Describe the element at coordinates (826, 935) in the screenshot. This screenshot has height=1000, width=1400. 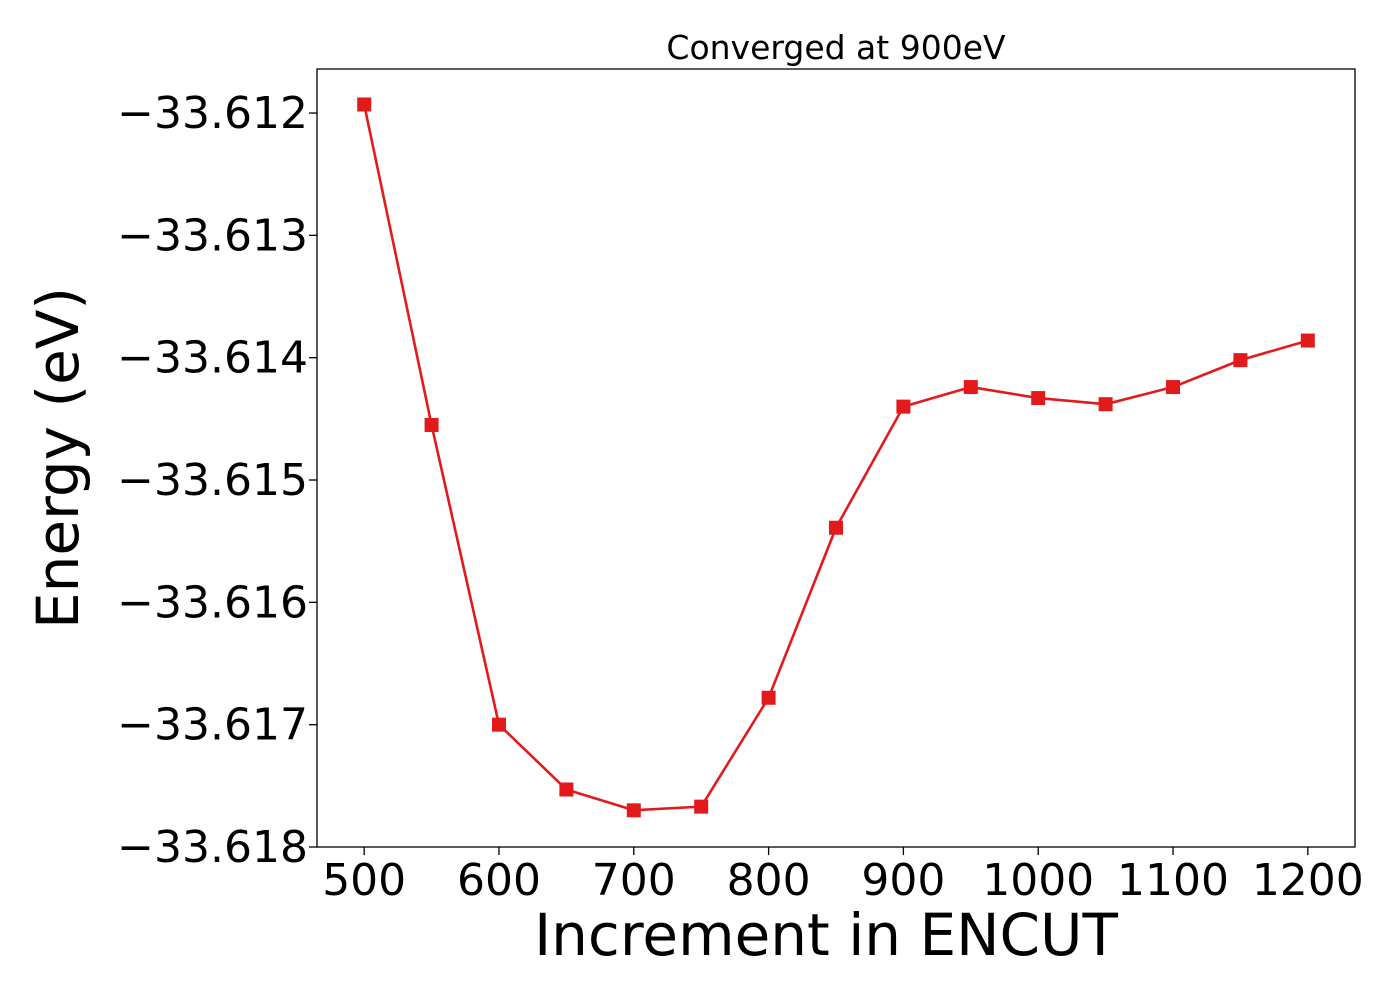
I see `x-axis-title: Increment in ENCUT` at that location.